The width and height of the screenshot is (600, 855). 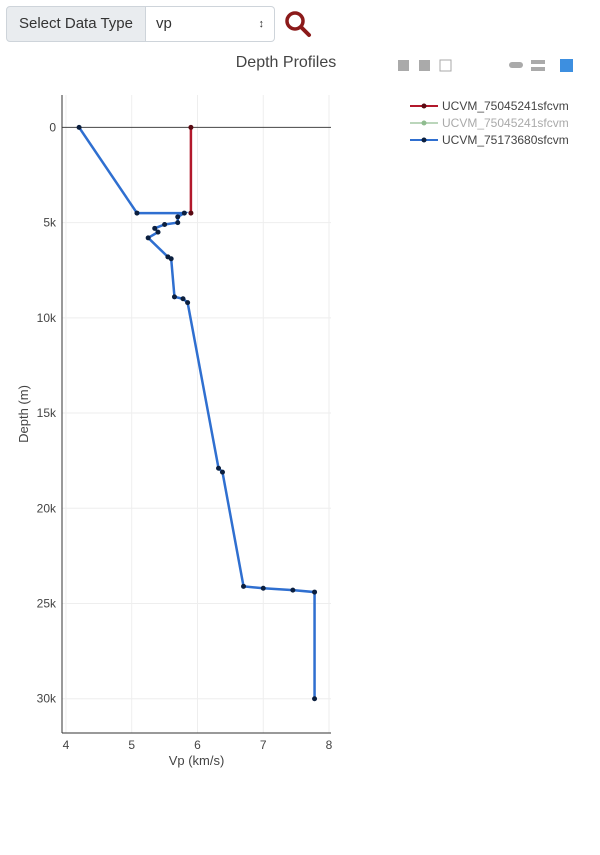 I want to click on toolbar: Select Data Type vp, so click(x=159, y=24).